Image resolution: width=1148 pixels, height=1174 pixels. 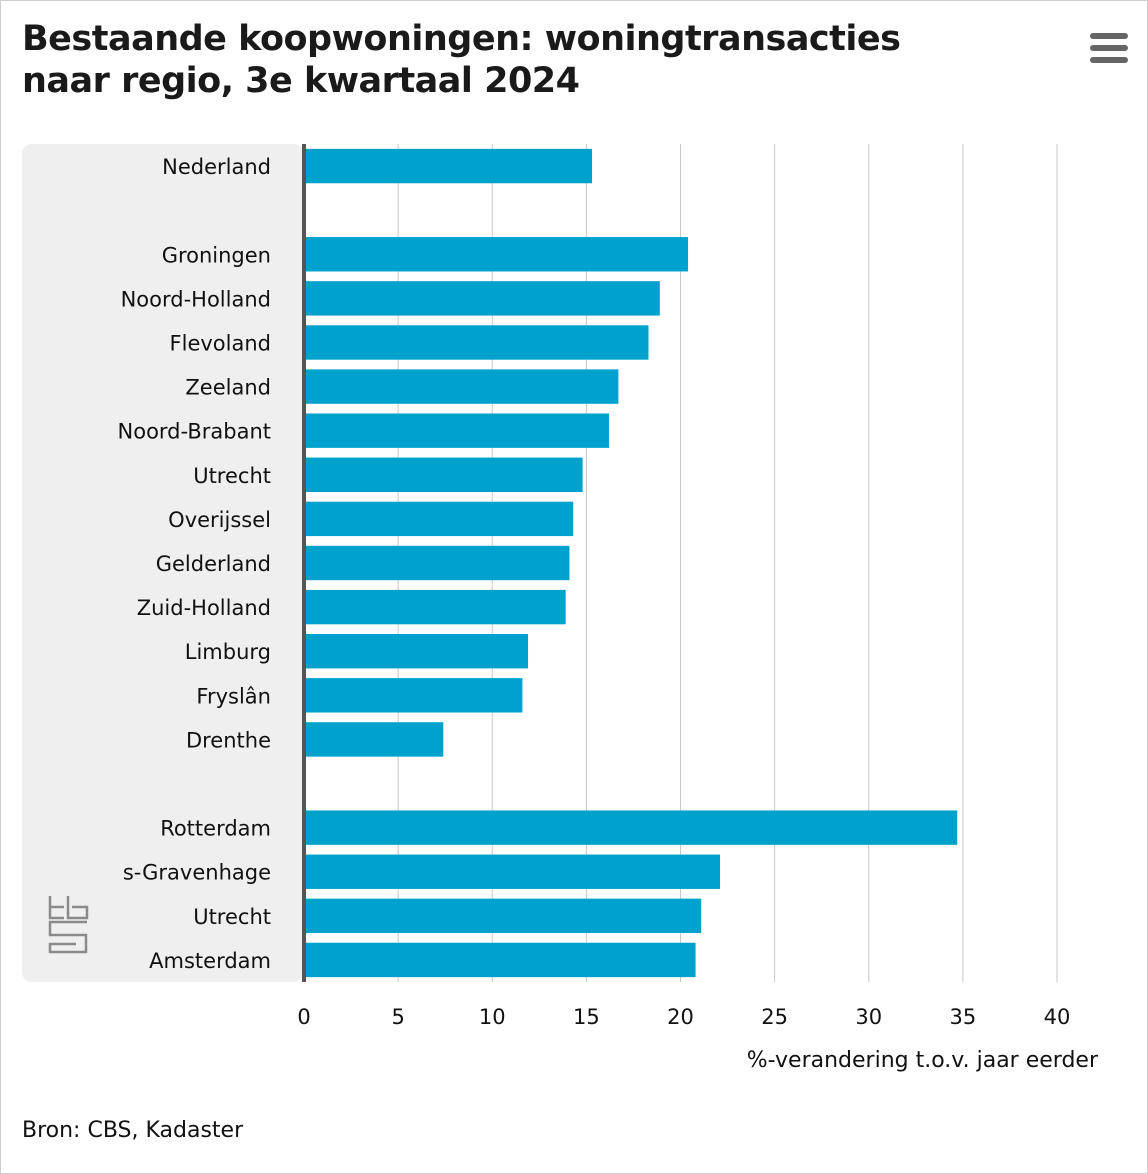 What do you see at coordinates (868, 1017) in the screenshot?
I see `x-tick-label: 30` at bounding box center [868, 1017].